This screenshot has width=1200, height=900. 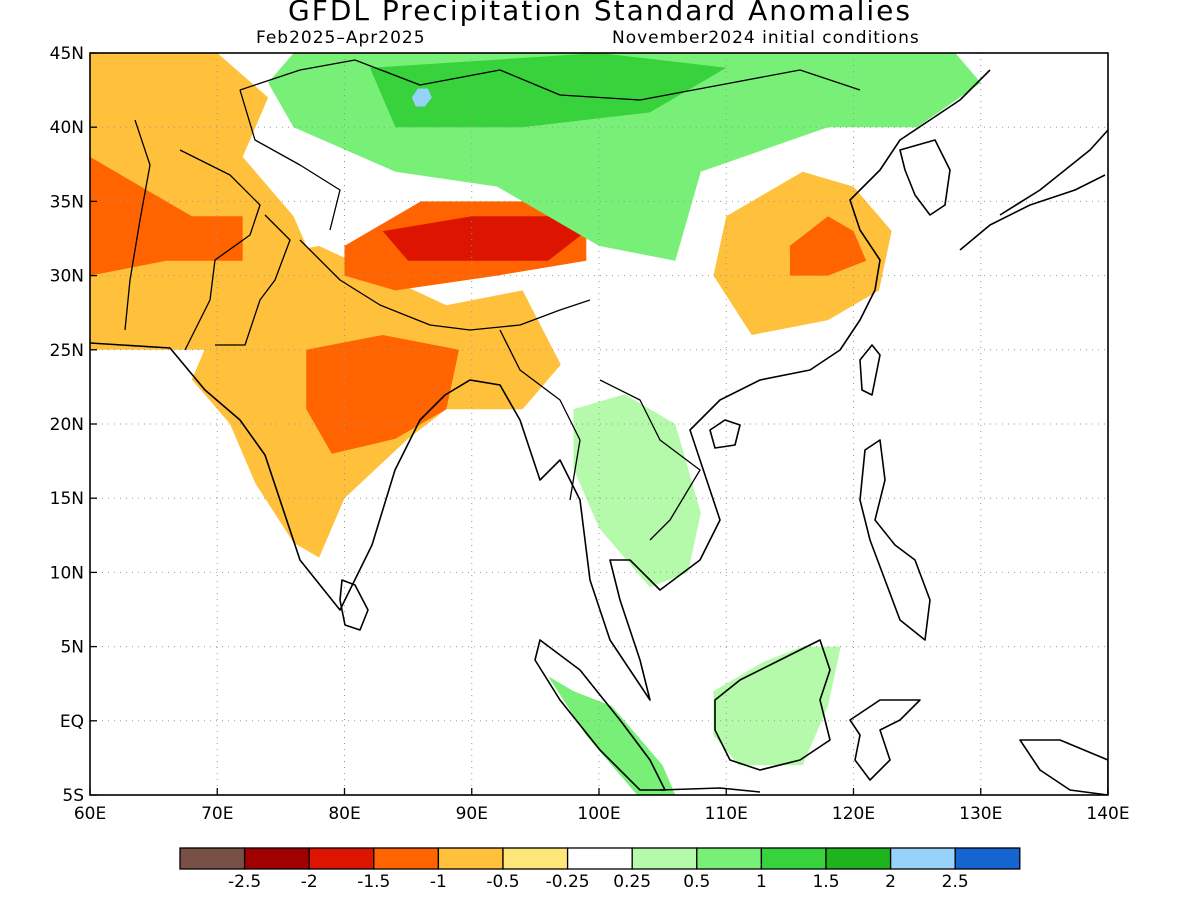 I want to click on color-legend: -2.5 -2 -1.5 -1 -0.5 -0.25 0.25 0.5 1 1.5 2 2.5, so click(x=600, y=869).